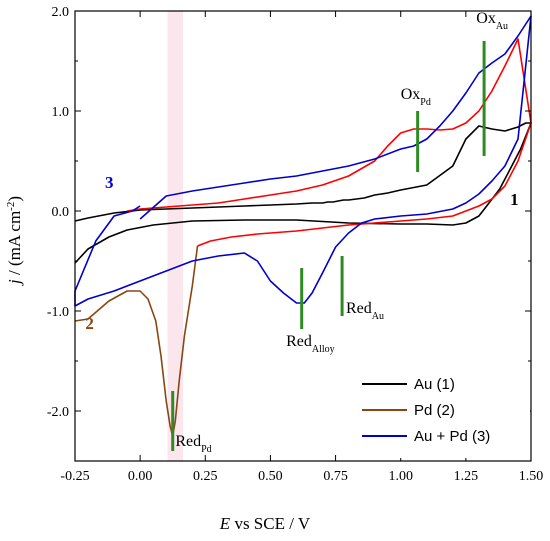 The image size is (550, 541). I want to click on legend-label-au-pd-3: Au + Pd (3), so click(452, 436).